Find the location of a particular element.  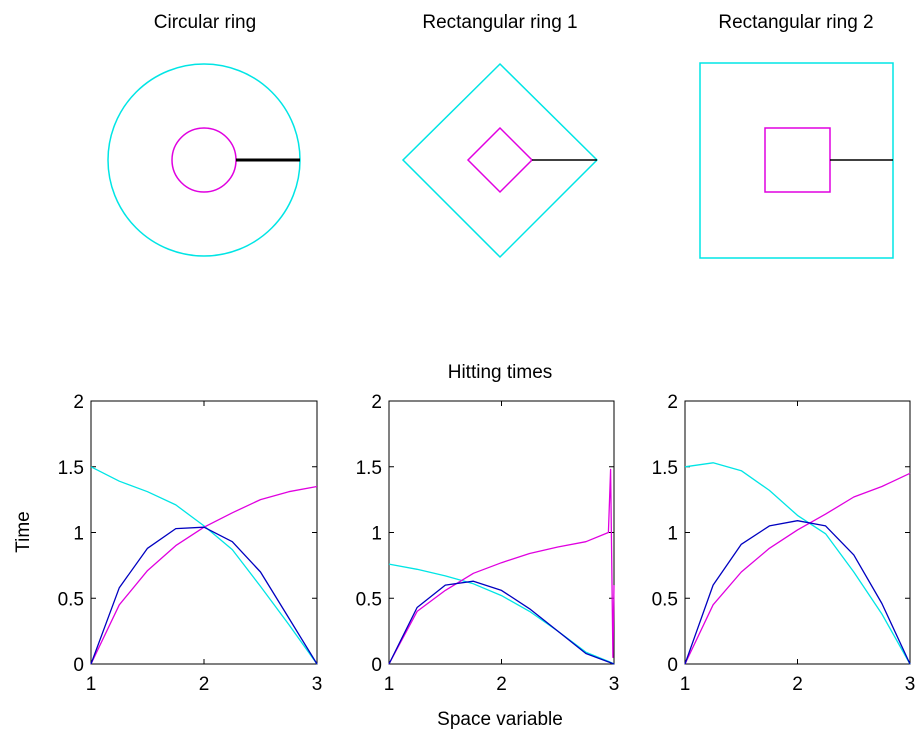

y-axis-label: Time is located at coordinates (23, 532).